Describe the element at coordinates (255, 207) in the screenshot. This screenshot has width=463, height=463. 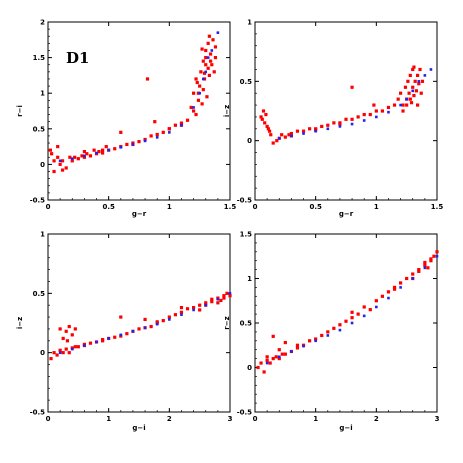
I see `panel-2-xtick-label: 0` at that location.